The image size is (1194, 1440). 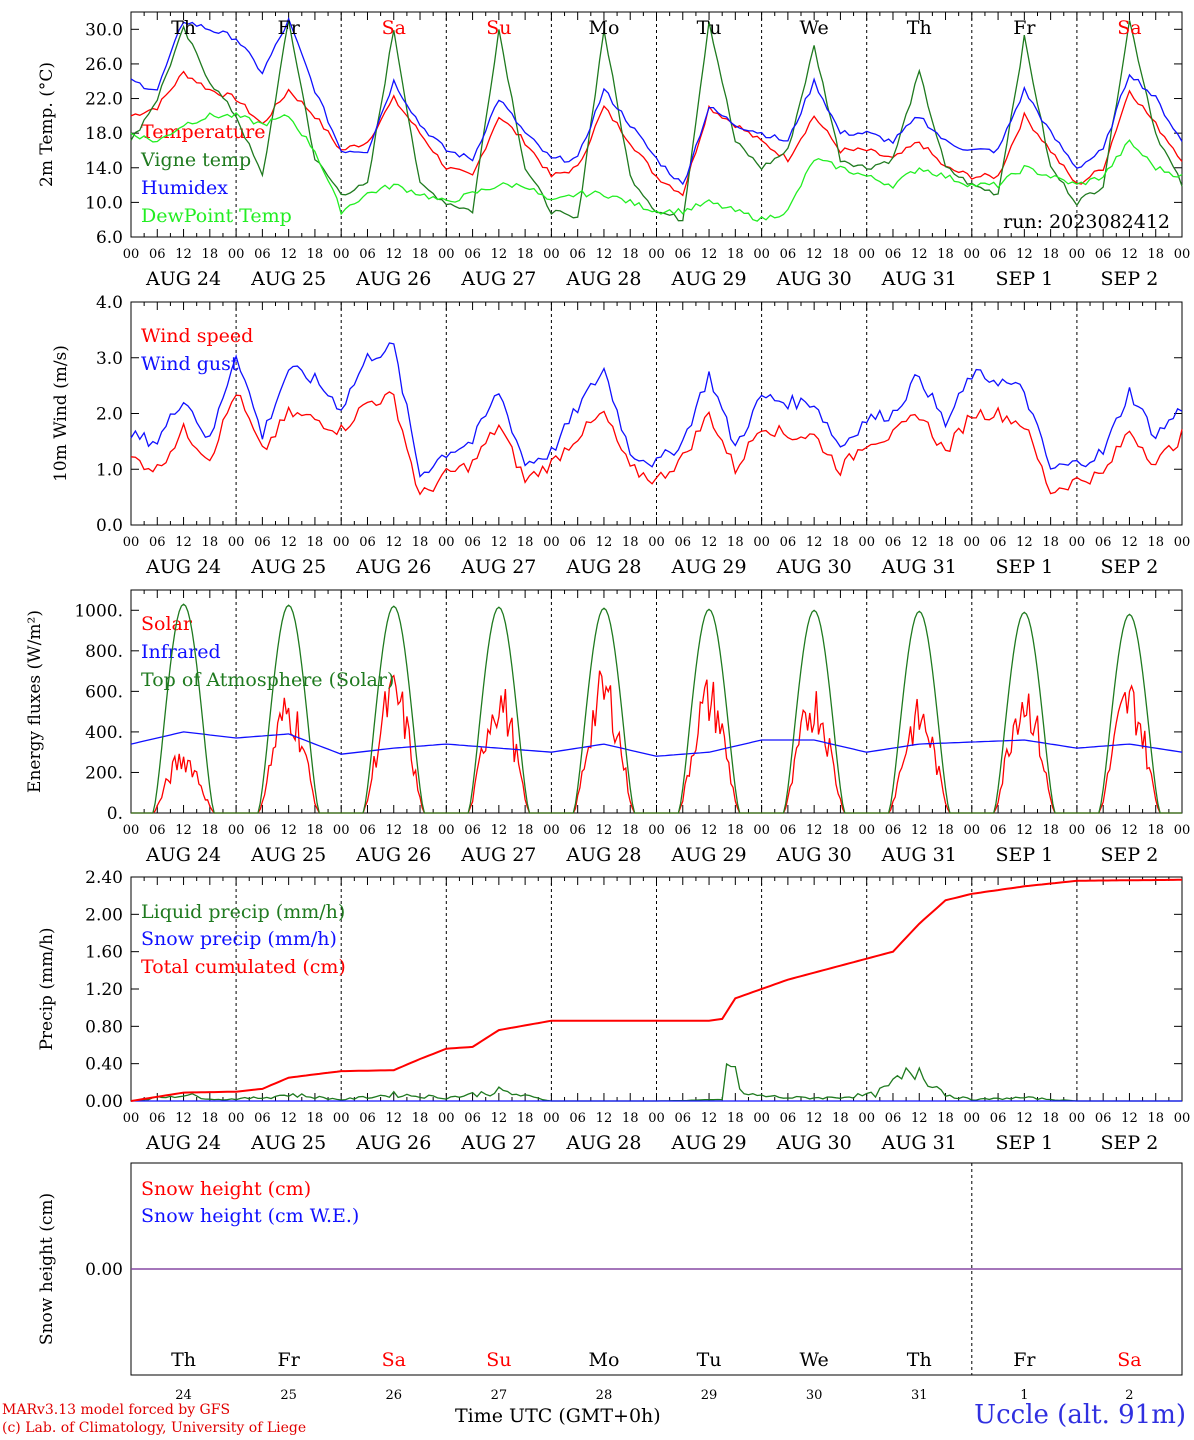 I want to click on y-tick-label: 4.0, so click(x=109, y=303).